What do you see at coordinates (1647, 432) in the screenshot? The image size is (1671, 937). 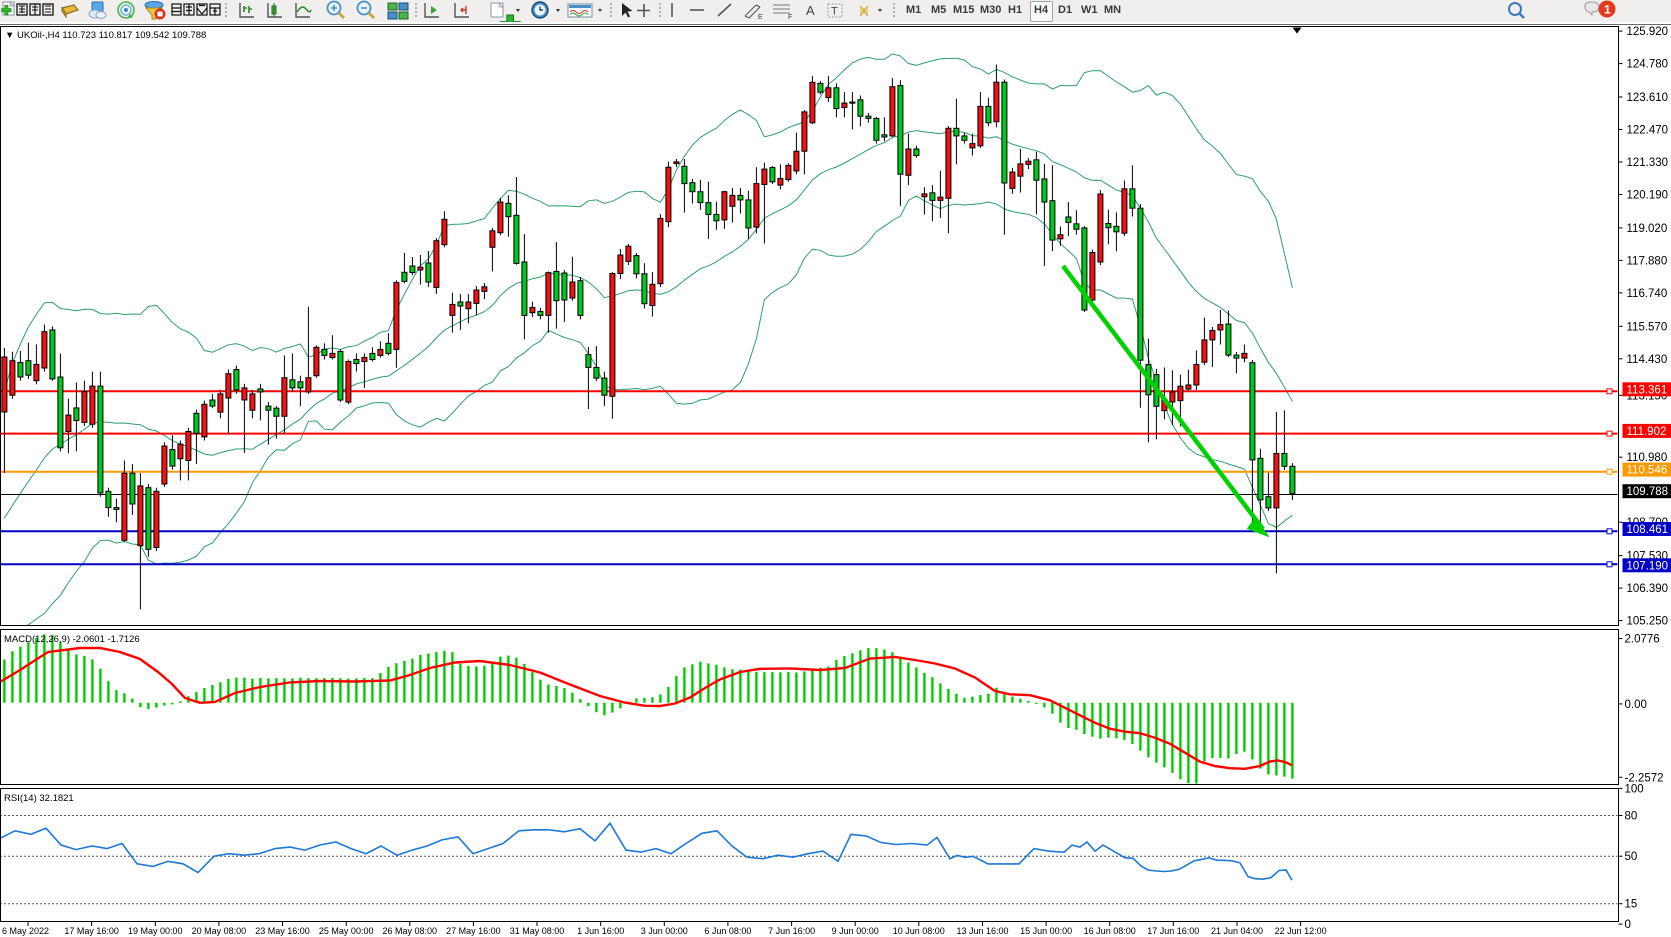 I see `svg-text: 111.902` at bounding box center [1647, 432].